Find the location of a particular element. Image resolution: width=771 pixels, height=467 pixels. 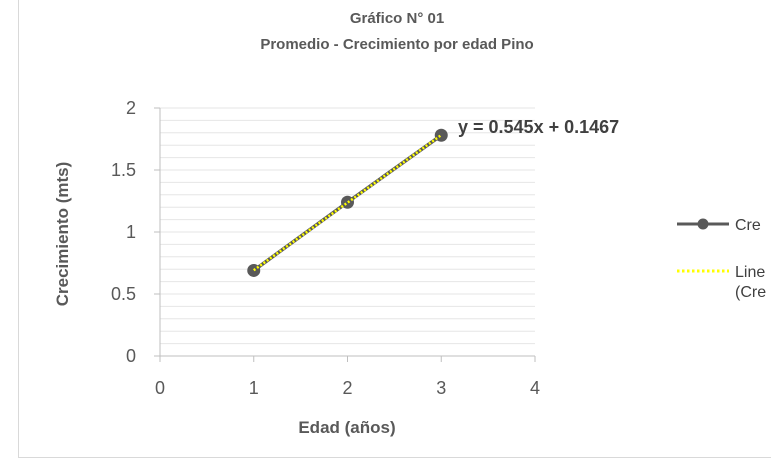

x-tick-label: 3 is located at coordinates (441, 388).